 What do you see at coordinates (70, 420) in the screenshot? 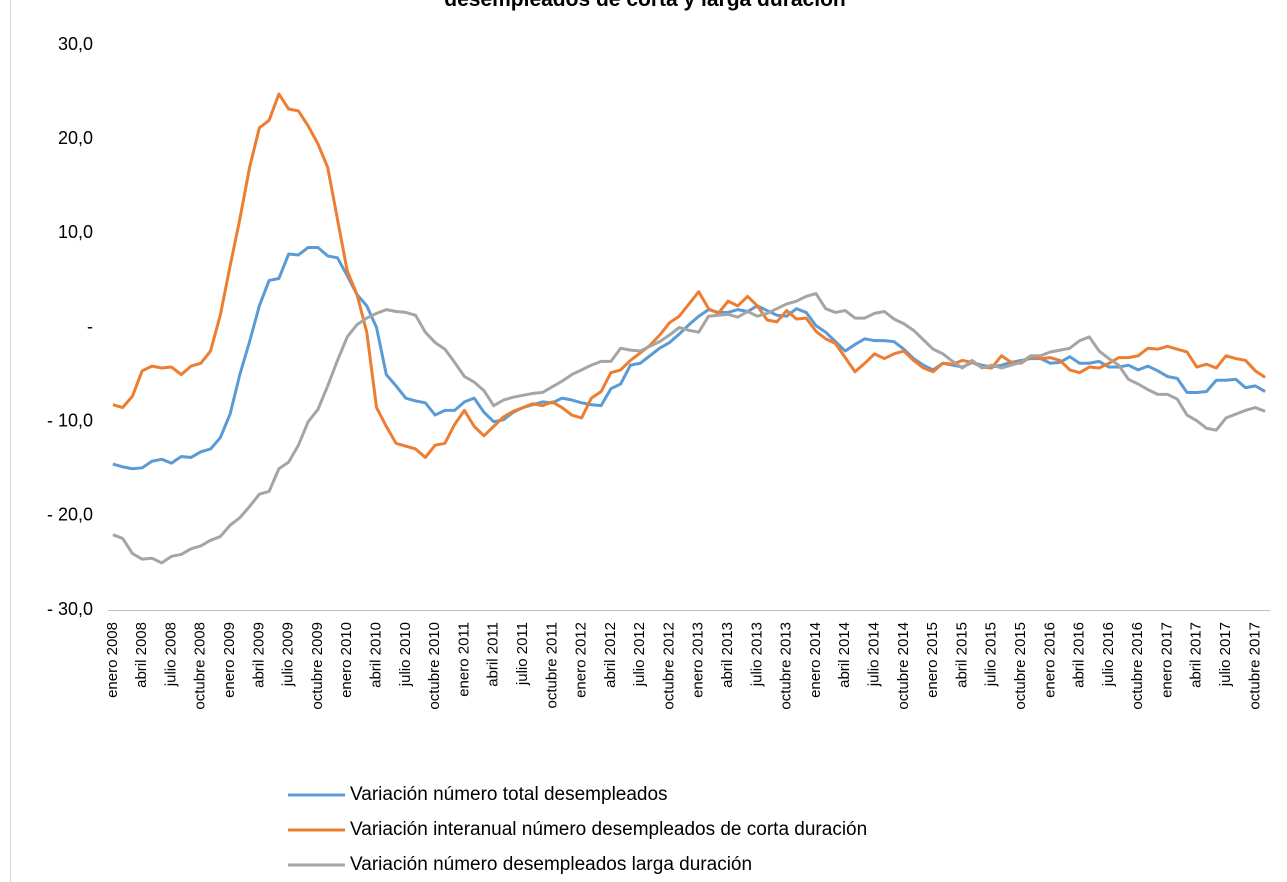
I see `y-tick-label: - 10,0` at bounding box center [70, 420].